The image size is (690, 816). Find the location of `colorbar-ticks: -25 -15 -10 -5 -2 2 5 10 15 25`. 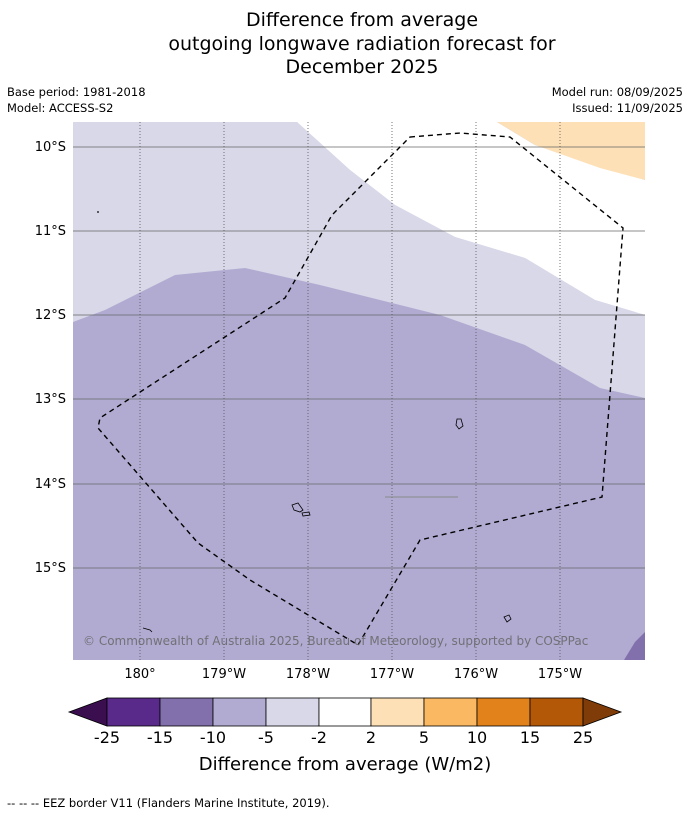

colorbar-ticks: -25 -15 -10 -5 -2 2 5 10 15 25 is located at coordinates (343, 737).